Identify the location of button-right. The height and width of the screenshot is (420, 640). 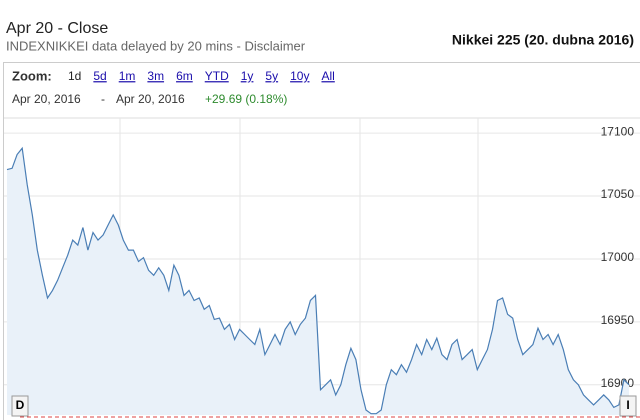
(628, 406).